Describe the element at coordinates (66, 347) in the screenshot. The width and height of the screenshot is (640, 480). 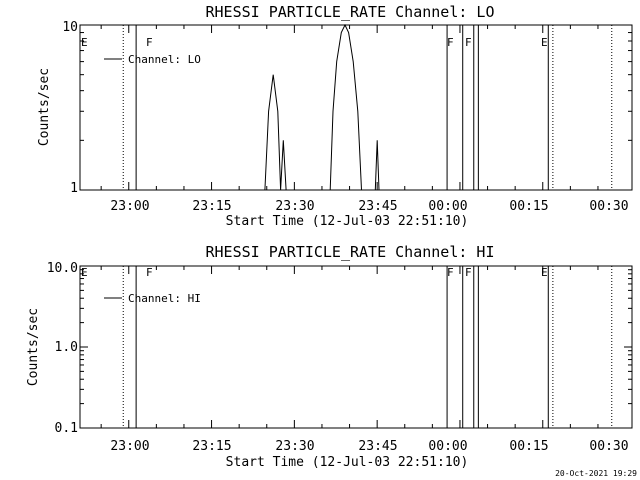
I see `y-tick-label: 1.0` at that location.